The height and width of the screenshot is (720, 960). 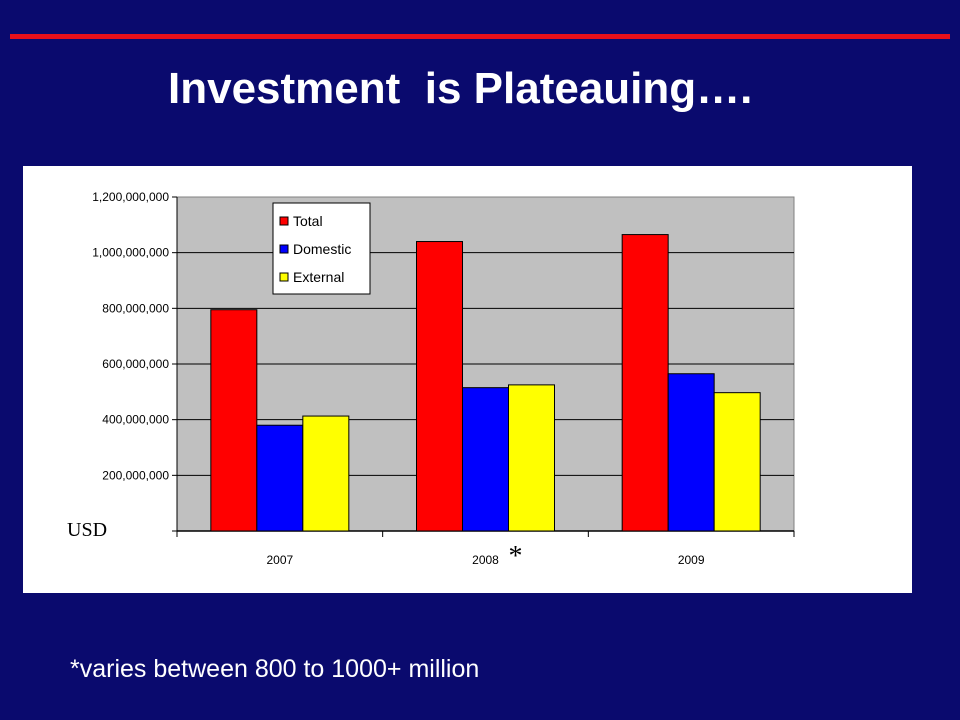 What do you see at coordinates (318, 277) in the screenshot?
I see `legend-label-external: External` at bounding box center [318, 277].